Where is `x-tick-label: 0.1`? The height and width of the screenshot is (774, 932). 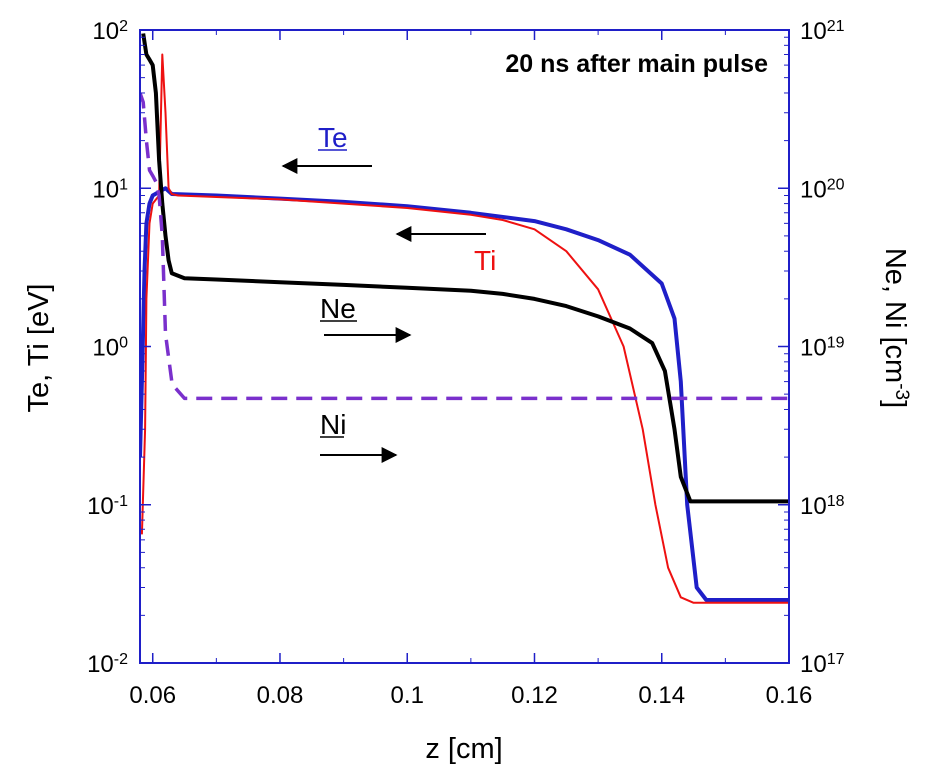
x-tick-label: 0.1 is located at coordinates (407, 695).